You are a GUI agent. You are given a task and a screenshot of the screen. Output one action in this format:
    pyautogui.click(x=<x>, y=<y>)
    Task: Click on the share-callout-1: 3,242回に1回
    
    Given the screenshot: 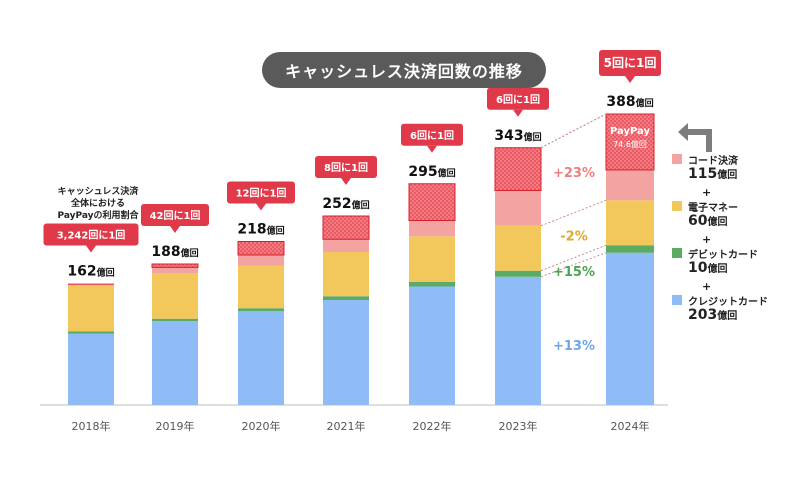 What is the action you would take?
    pyautogui.click(x=91, y=238)
    